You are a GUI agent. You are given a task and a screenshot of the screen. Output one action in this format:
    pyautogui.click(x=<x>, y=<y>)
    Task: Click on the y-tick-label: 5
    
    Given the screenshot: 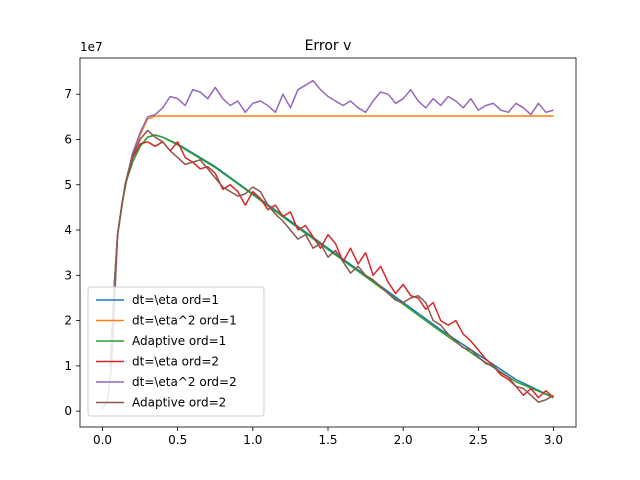 What is the action you would take?
    pyautogui.click(x=68, y=185)
    